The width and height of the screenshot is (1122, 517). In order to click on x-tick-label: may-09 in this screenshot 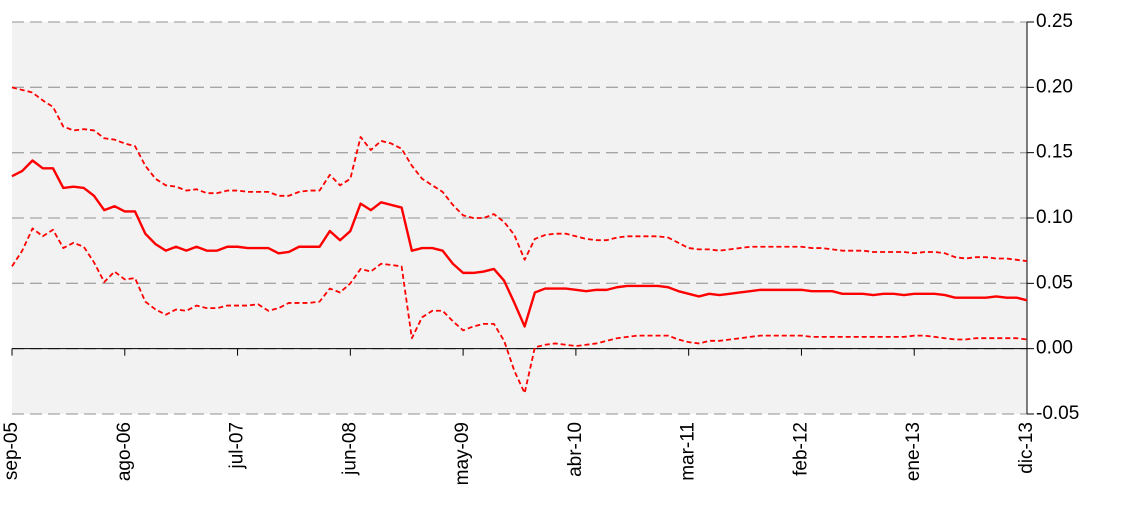, I will do `click(462, 453)`.